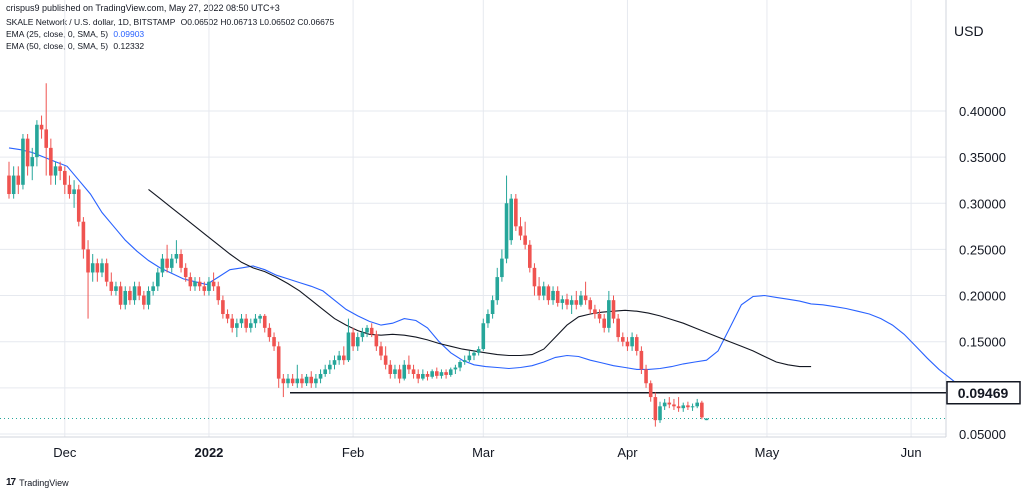  What do you see at coordinates (982, 342) in the screenshot?
I see `y-tick-label: 0.15000` at bounding box center [982, 342].